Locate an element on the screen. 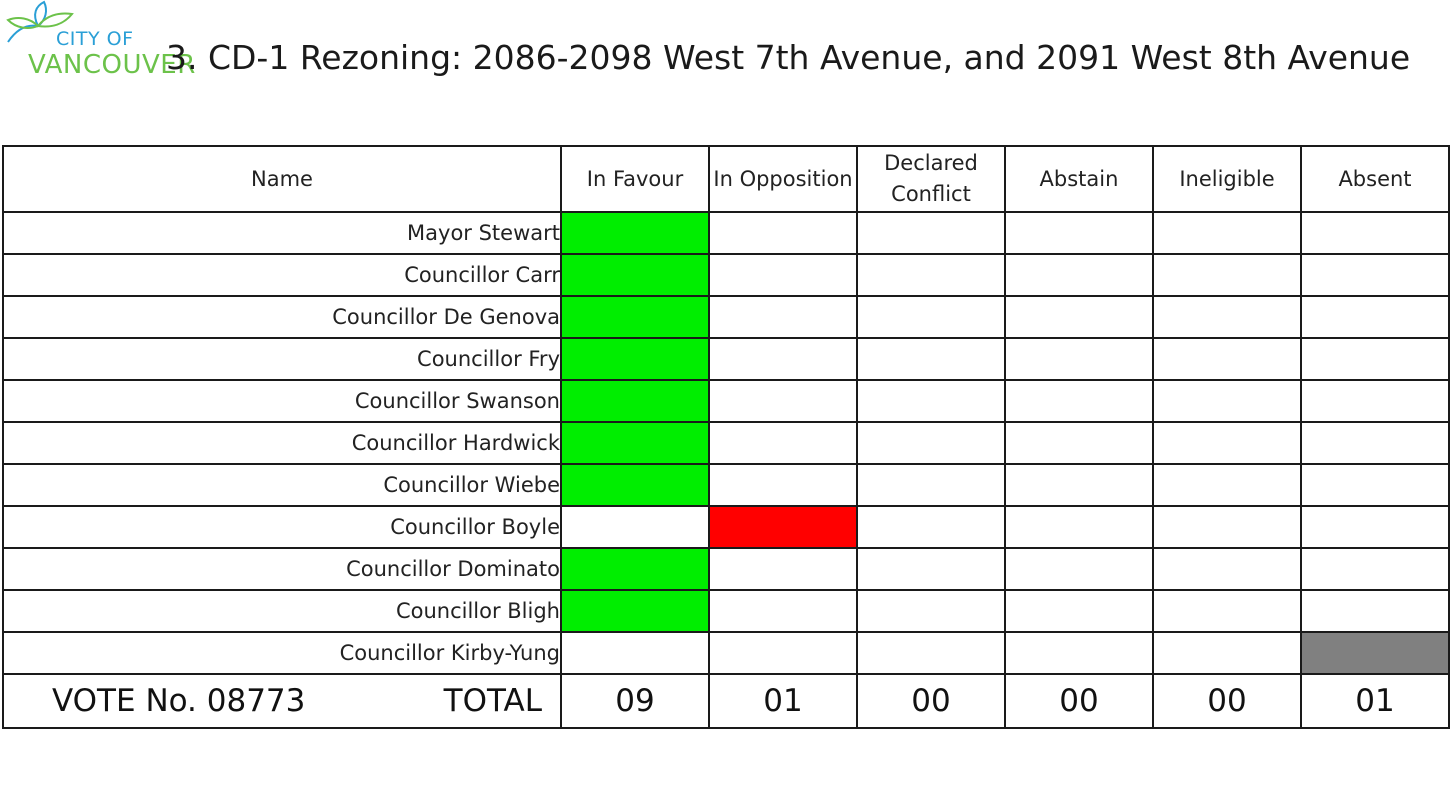  table-row: Councillor Carr is located at coordinates (726, 275).